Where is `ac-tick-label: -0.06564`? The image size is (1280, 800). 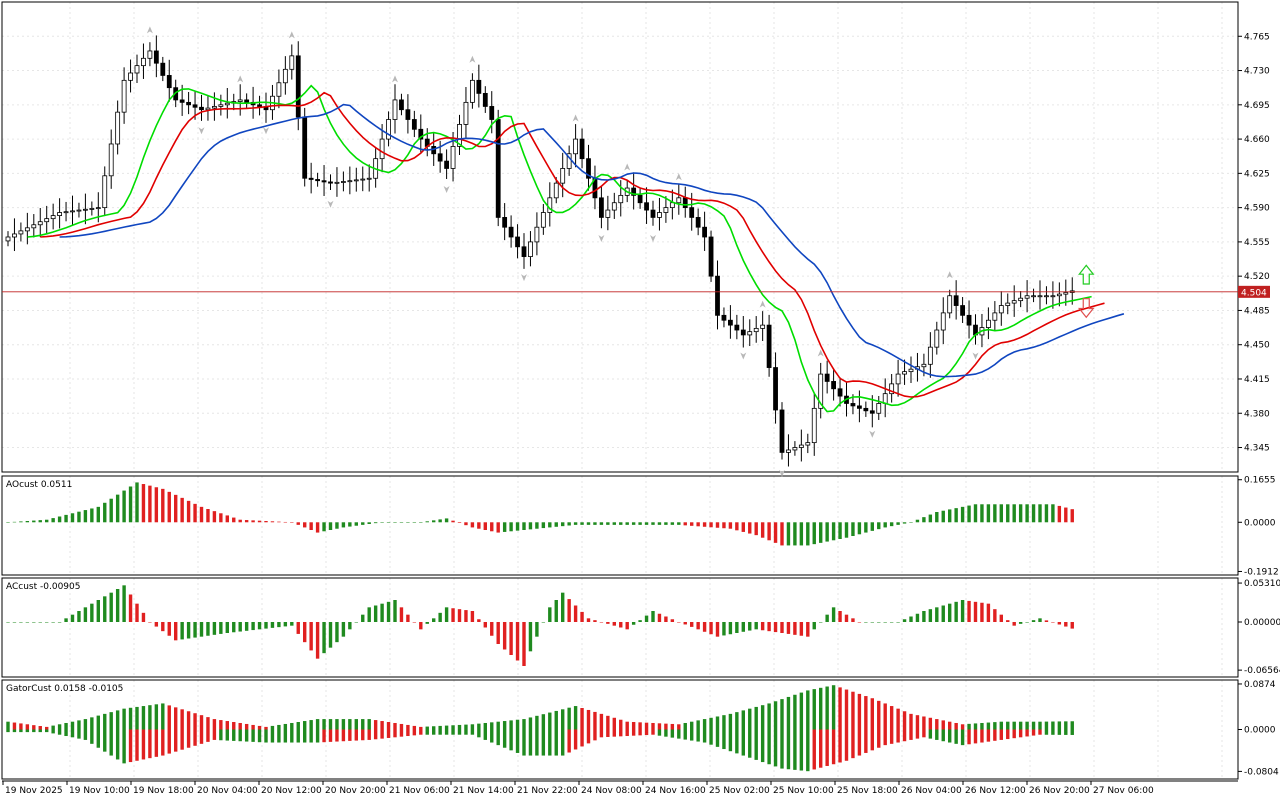
ac-tick-label: -0.06564 is located at coordinates (1262, 671).